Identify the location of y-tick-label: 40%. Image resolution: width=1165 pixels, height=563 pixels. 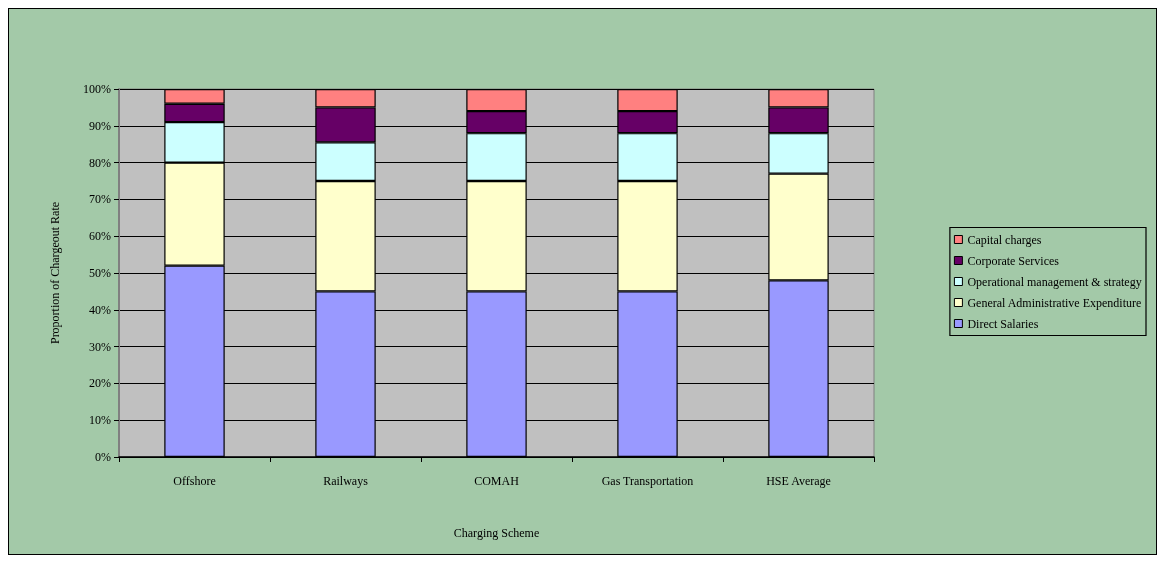
(100, 309).